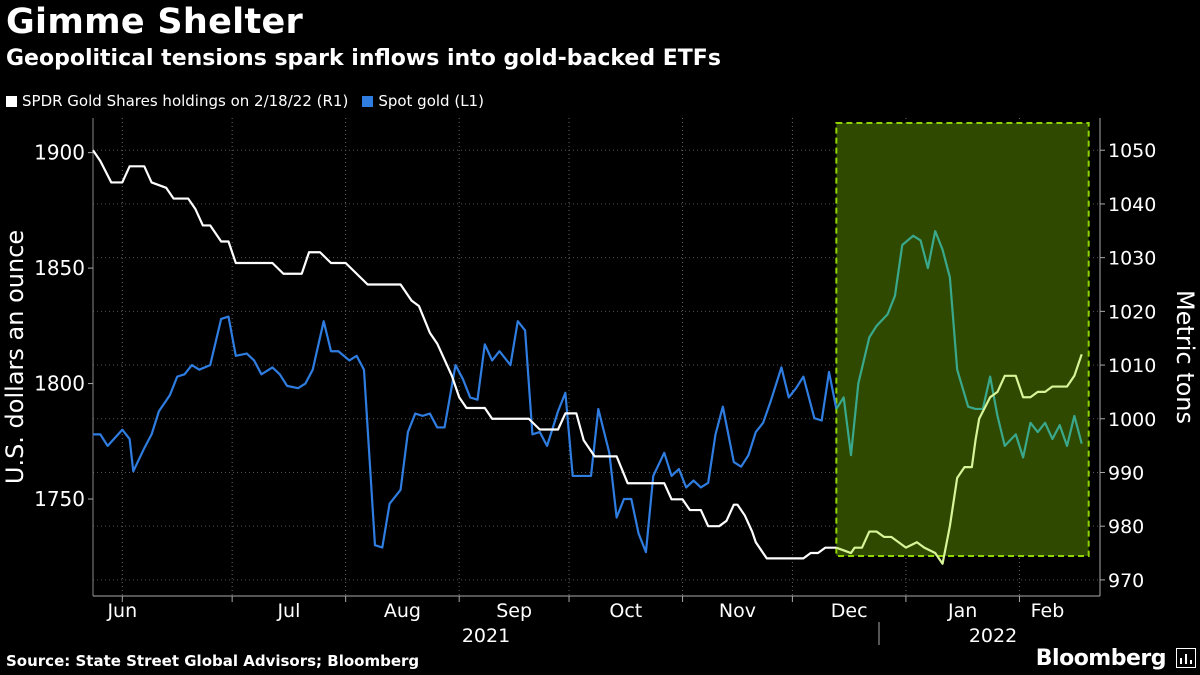 This screenshot has width=1200, height=675. What do you see at coordinates (1132, 205) in the screenshot?
I see `right-tick-label: 1040` at bounding box center [1132, 205].